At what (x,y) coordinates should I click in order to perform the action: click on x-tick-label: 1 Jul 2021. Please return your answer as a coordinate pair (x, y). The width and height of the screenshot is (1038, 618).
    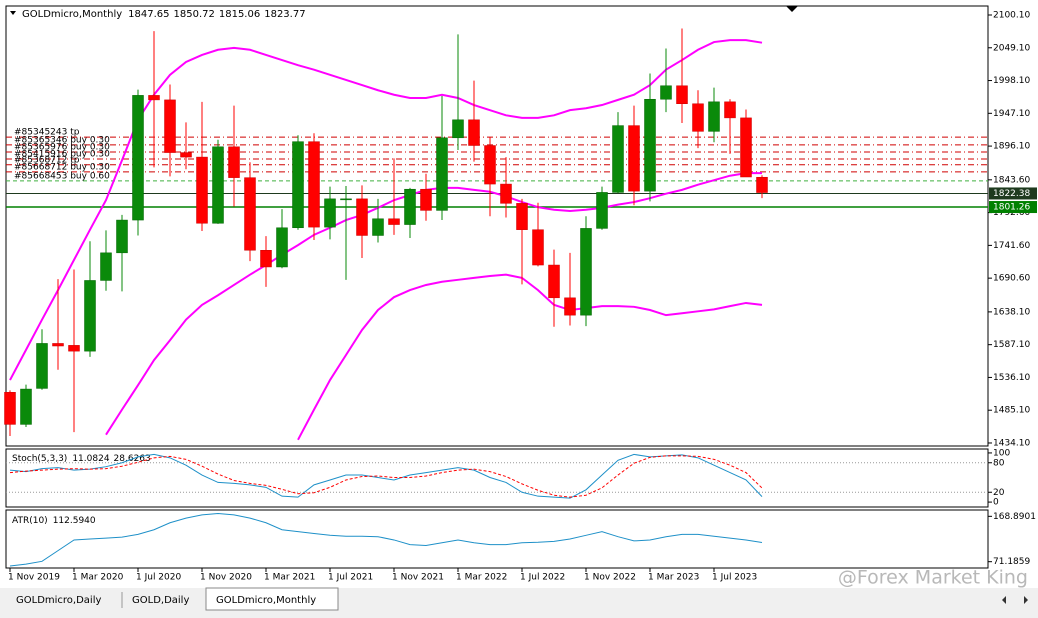
    Looking at the image, I should click on (350, 578).